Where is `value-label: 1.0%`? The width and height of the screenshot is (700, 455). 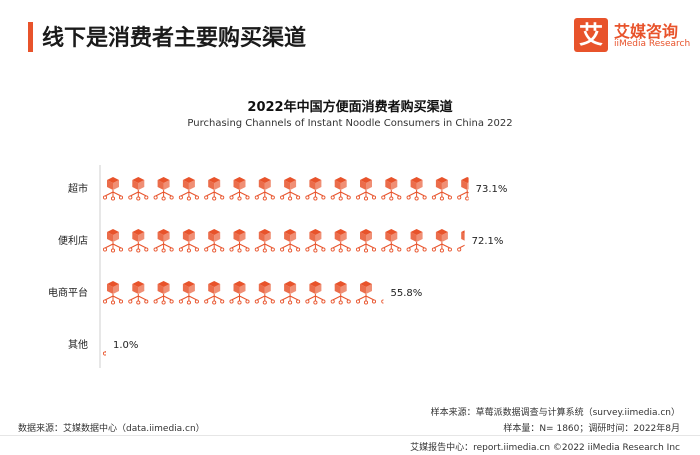
value-label: 1.0% is located at coordinates (125, 345).